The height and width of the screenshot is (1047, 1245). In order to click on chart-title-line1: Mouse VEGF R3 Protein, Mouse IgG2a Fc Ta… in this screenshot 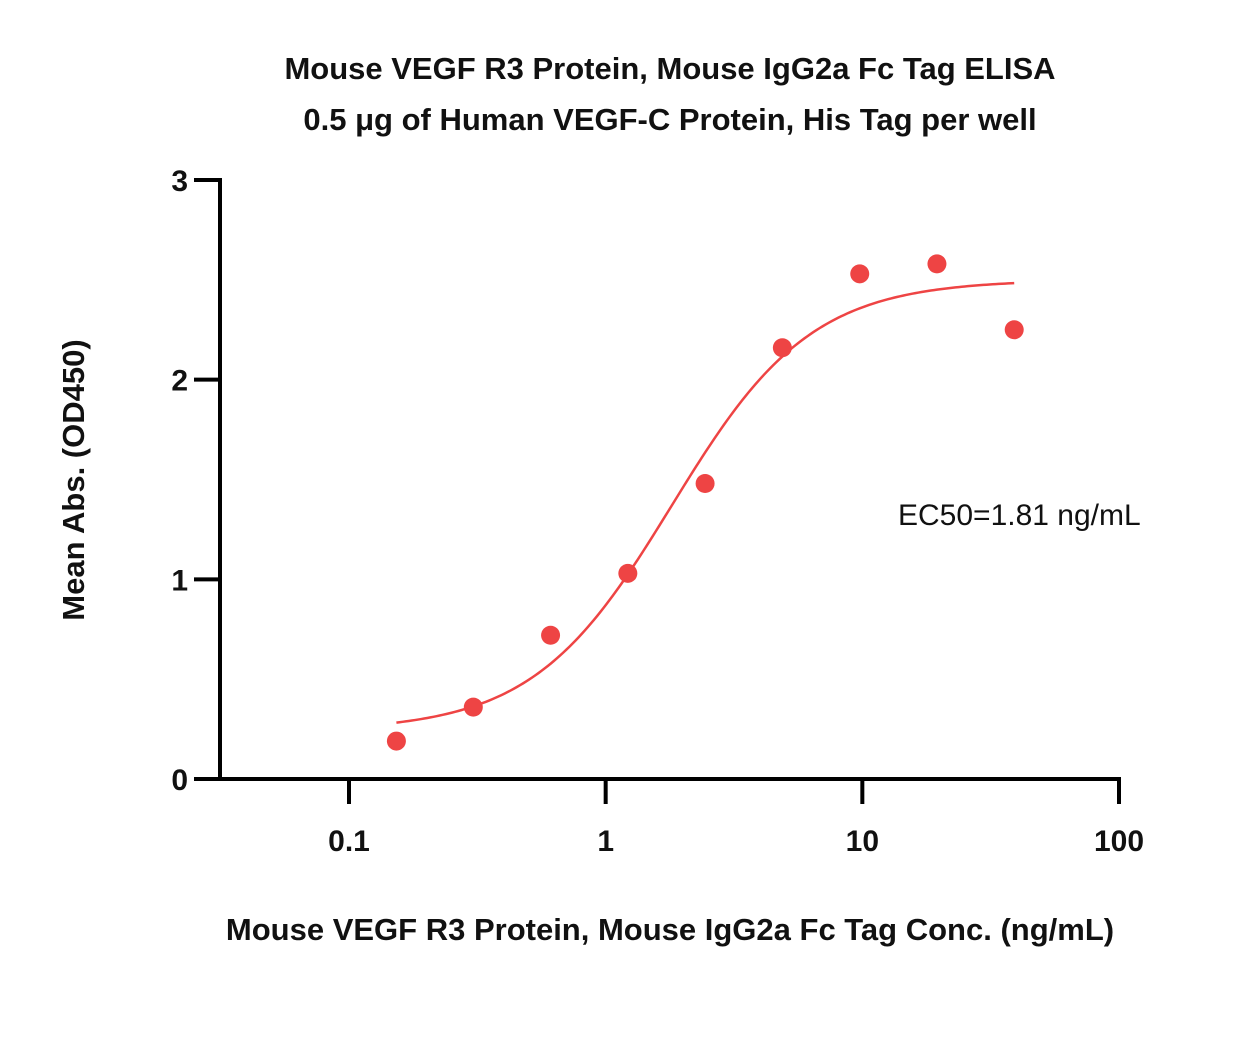, I will do `click(669, 68)`.